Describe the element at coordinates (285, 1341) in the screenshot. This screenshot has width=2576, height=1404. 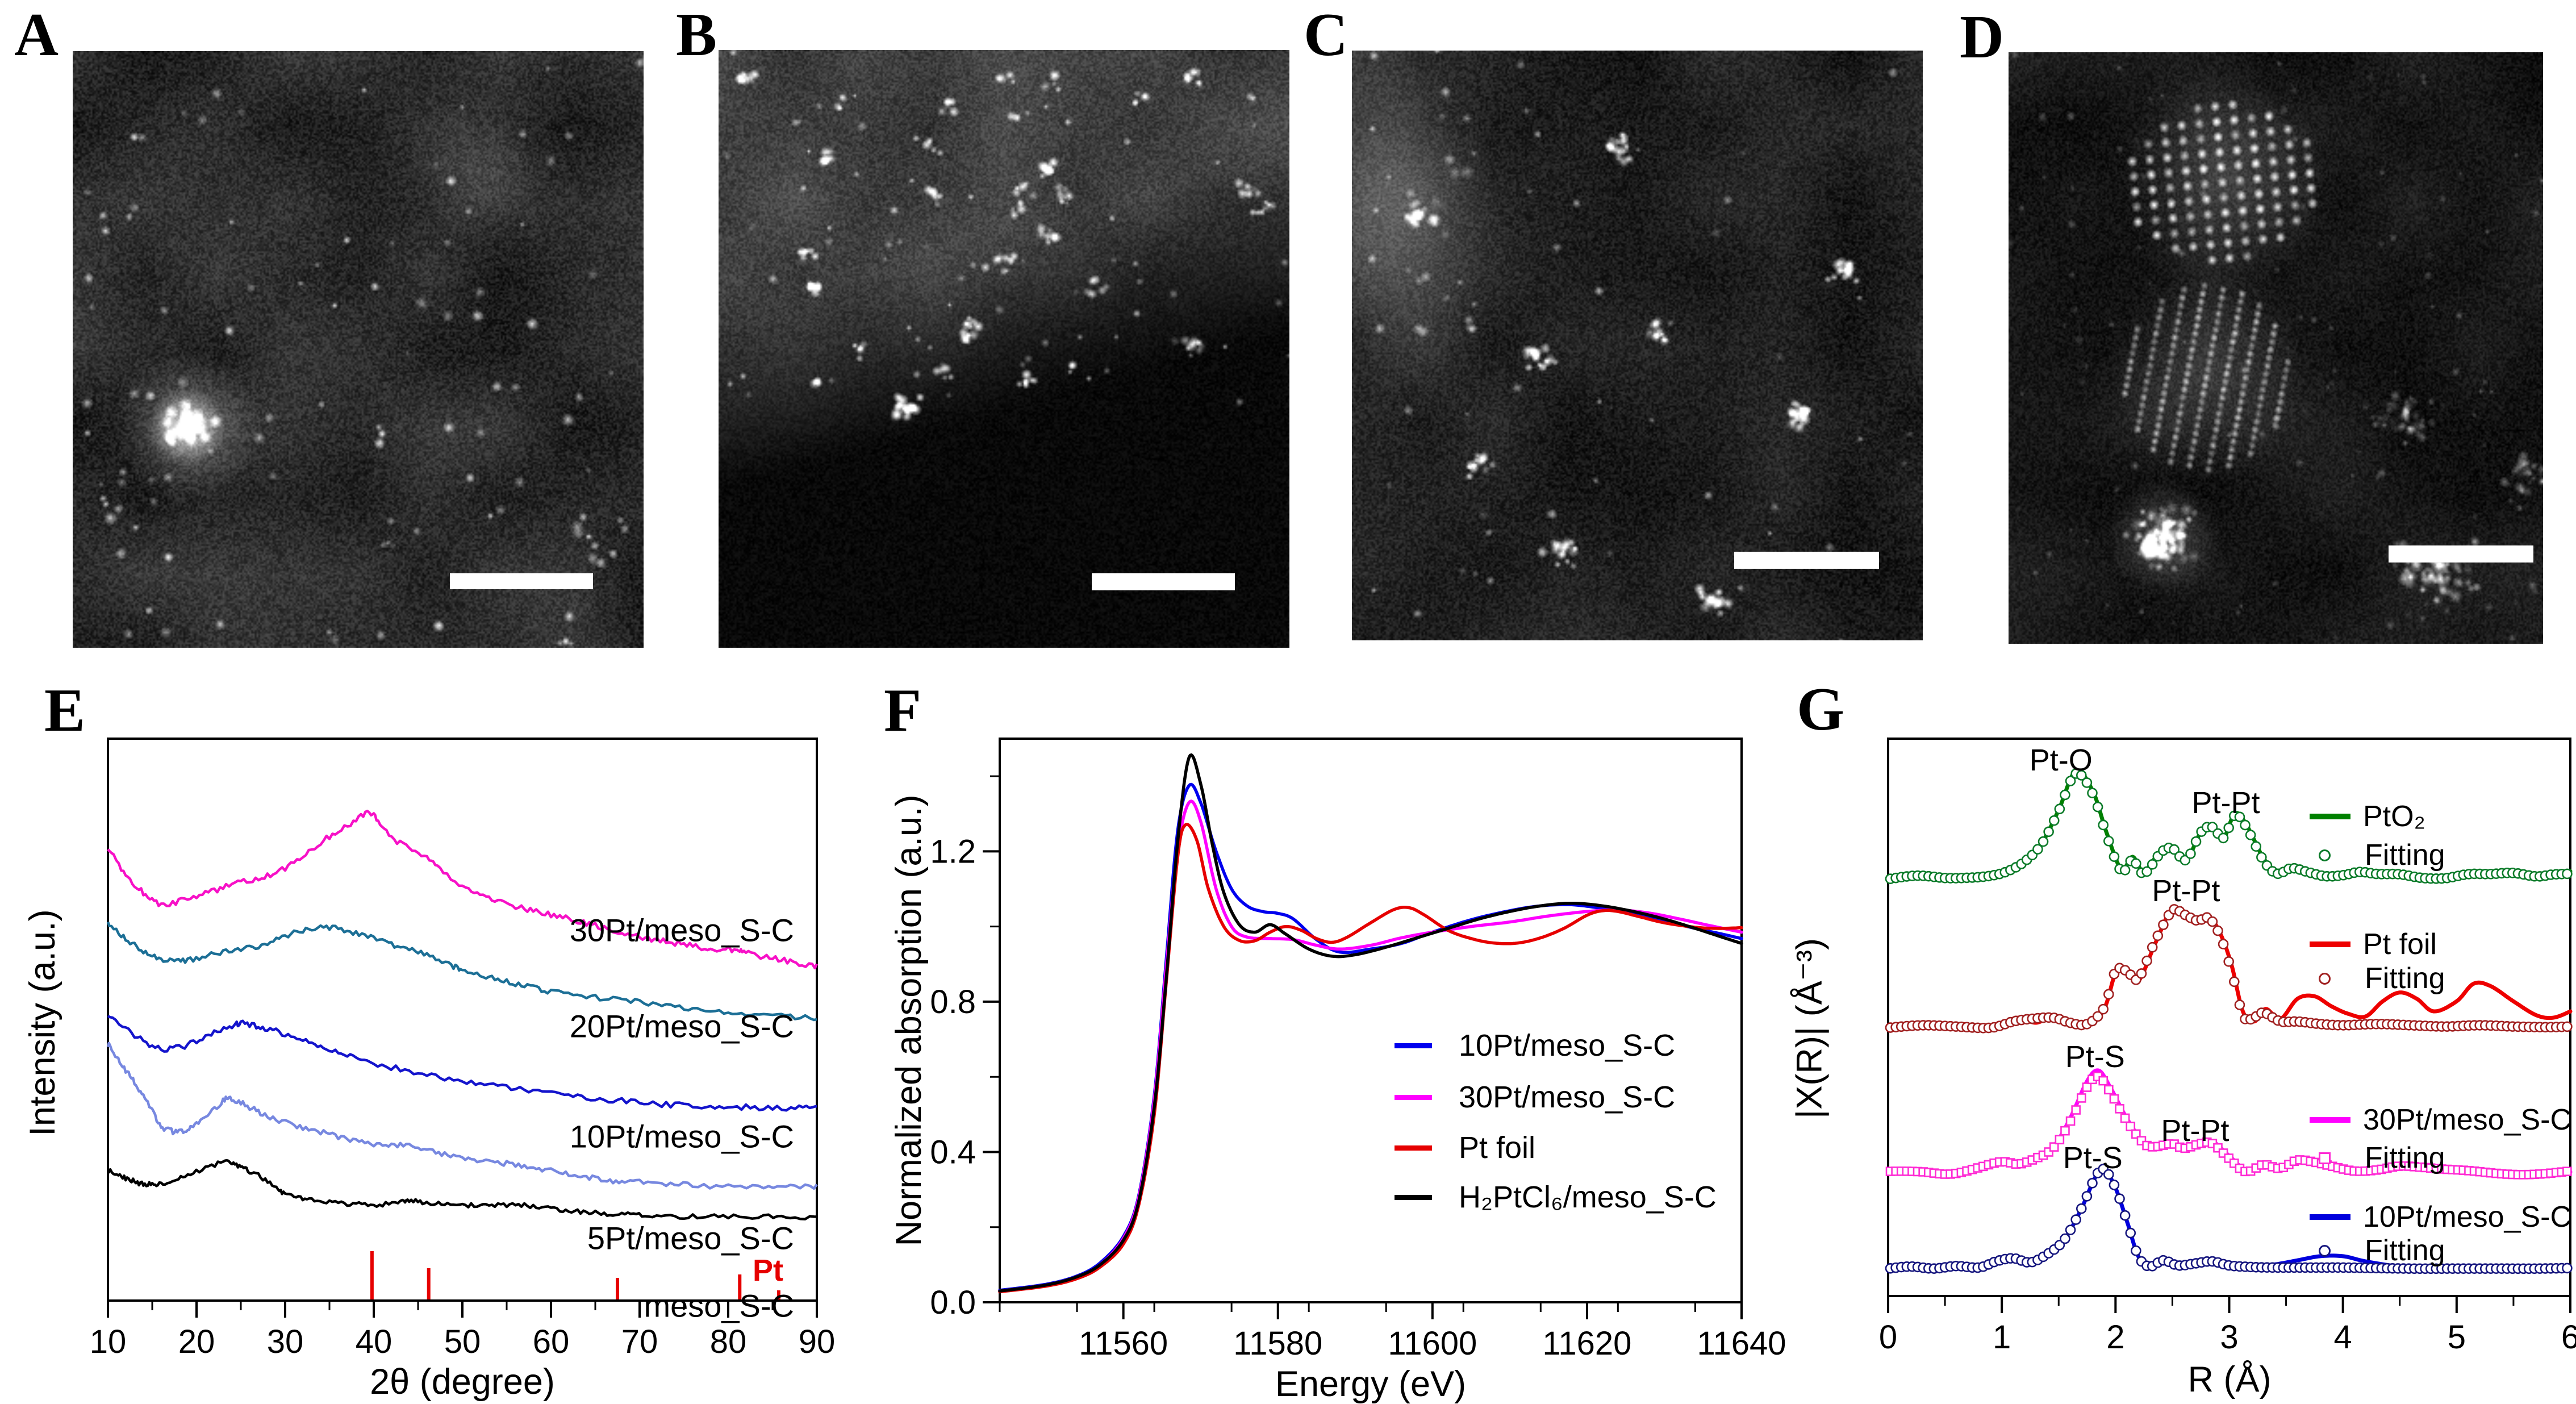
I see `svg-text: 30` at that location.